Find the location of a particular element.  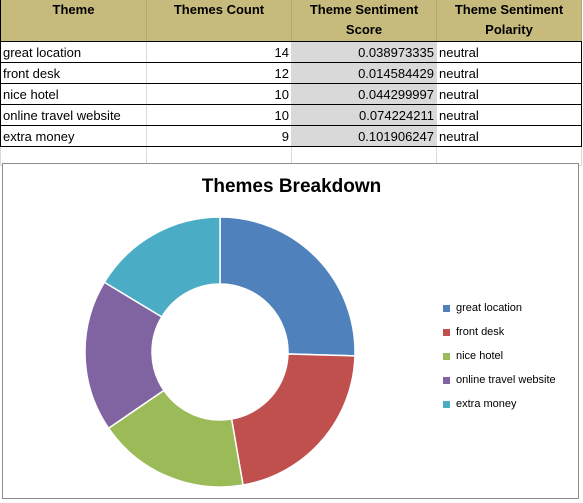

donut-slice-great-location is located at coordinates (287, 286).